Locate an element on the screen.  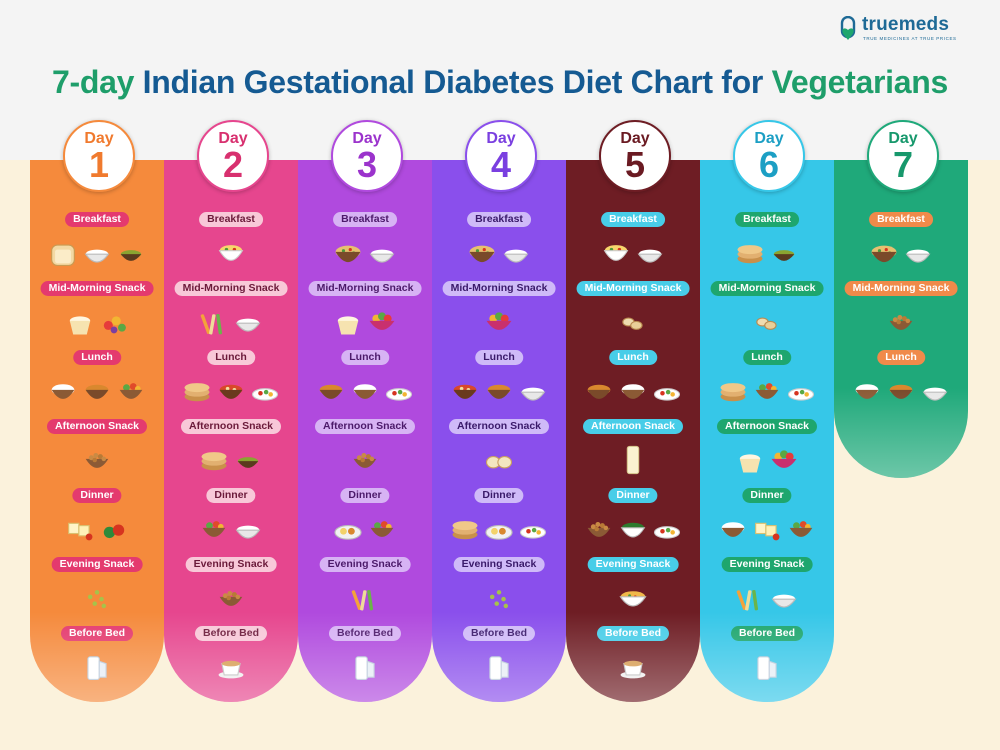
day-badge: Day 4 is located at coordinates (501, 156).